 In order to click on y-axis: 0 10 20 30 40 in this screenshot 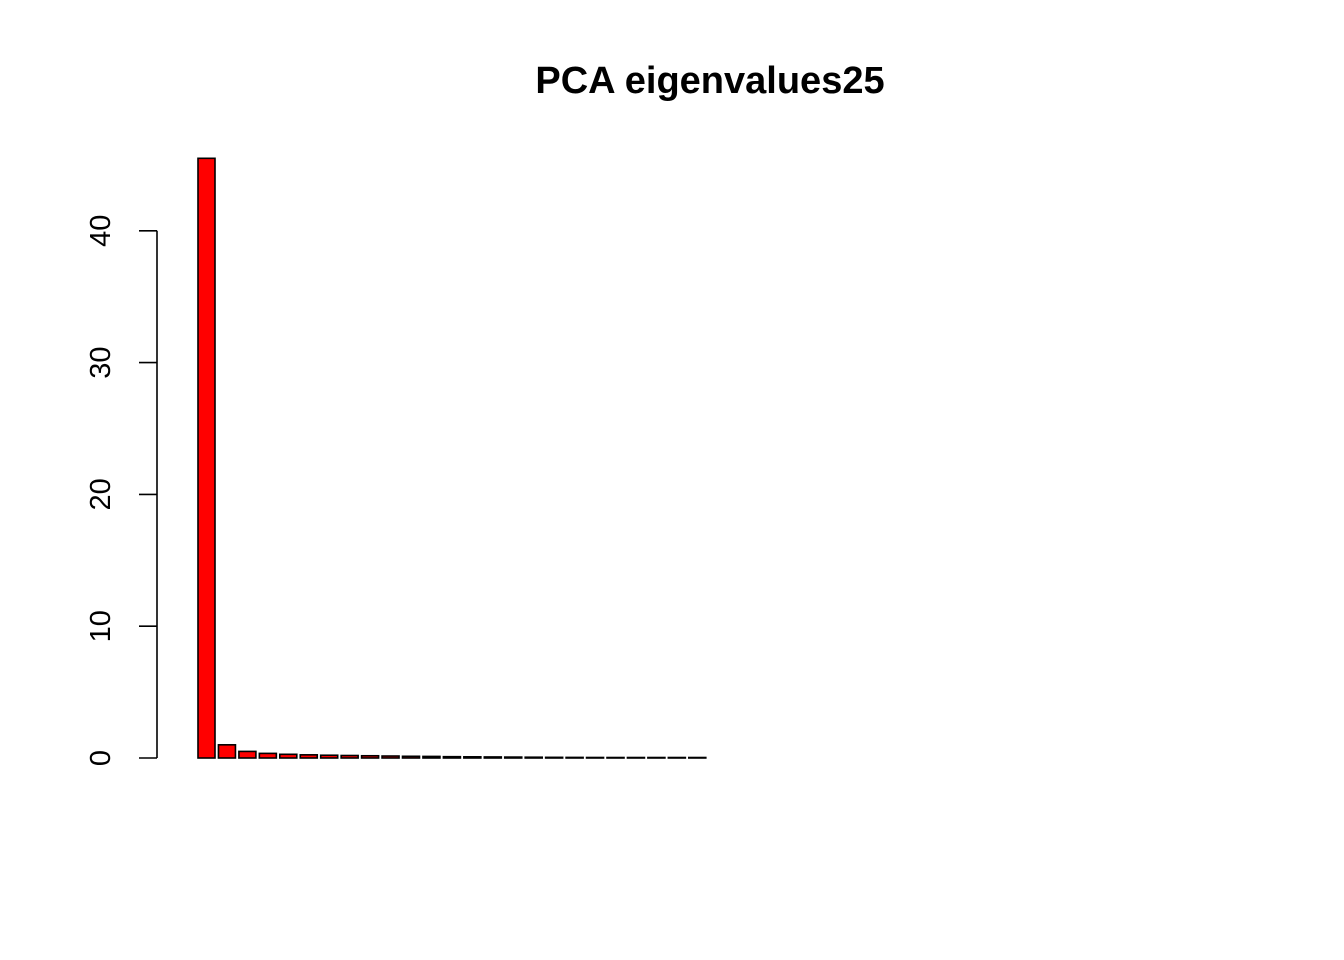, I will do `click(121, 490)`.